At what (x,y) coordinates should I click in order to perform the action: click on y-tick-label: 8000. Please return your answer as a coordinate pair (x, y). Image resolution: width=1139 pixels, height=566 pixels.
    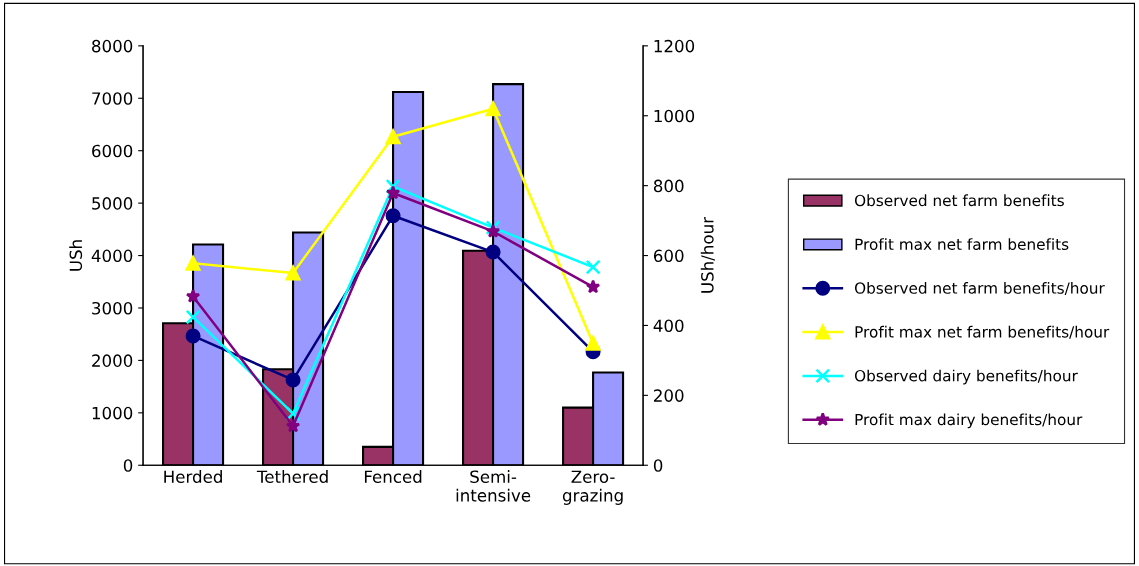
    Looking at the image, I should click on (112, 46).